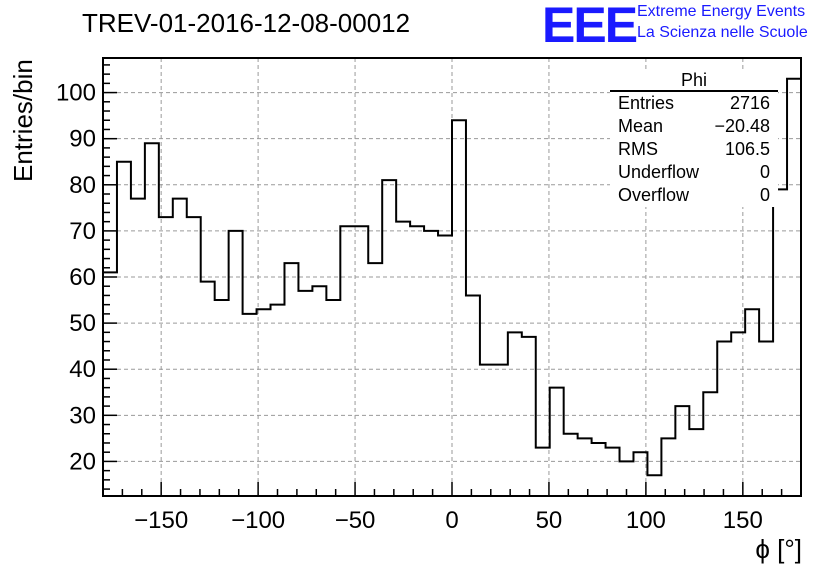 The height and width of the screenshot is (572, 836). Describe the element at coordinates (646, 520) in the screenshot. I see `x-tick-label: 100` at that location.